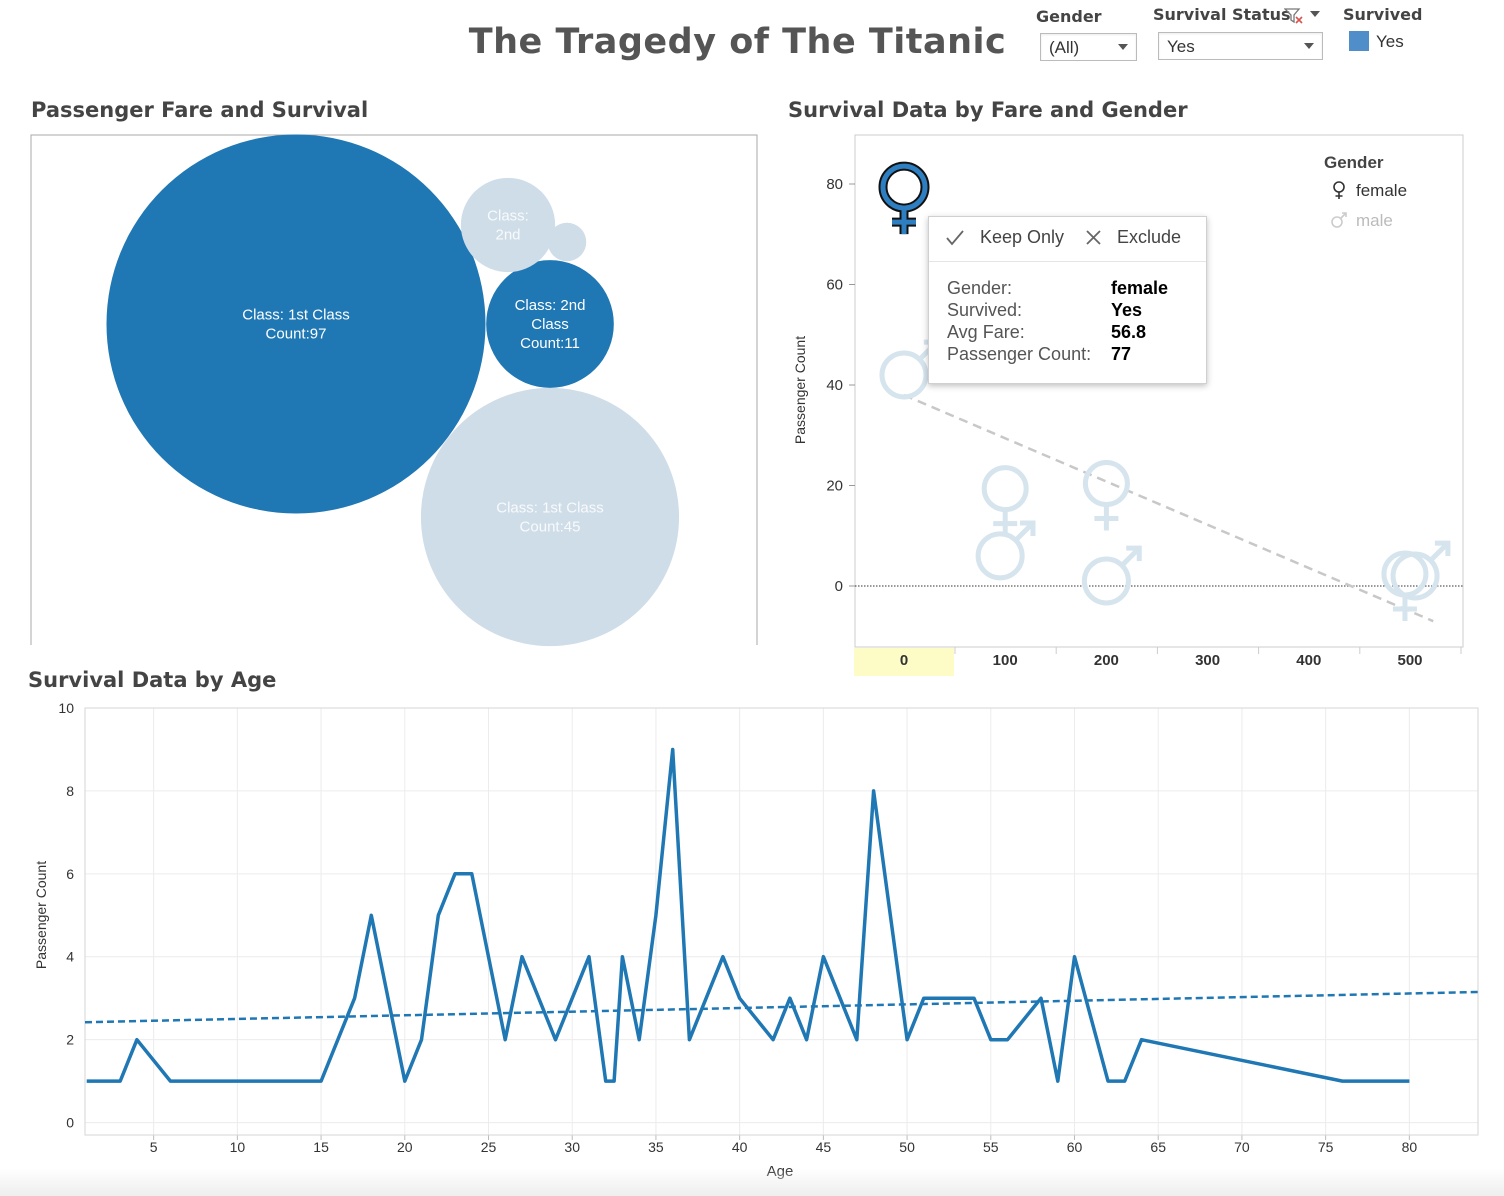 Image resolution: width=1504 pixels, height=1196 pixels. I want to click on x-tick-label: 200, so click(1106, 660).